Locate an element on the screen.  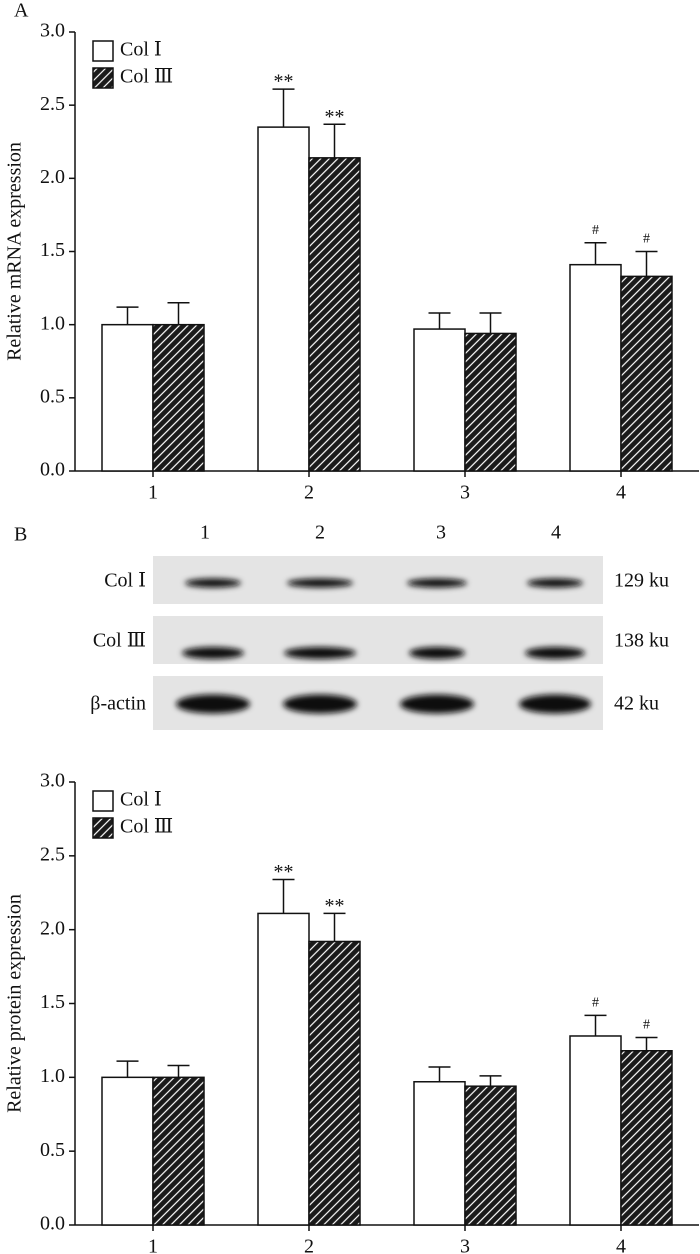
lane-label: 4 is located at coordinates (556, 533).